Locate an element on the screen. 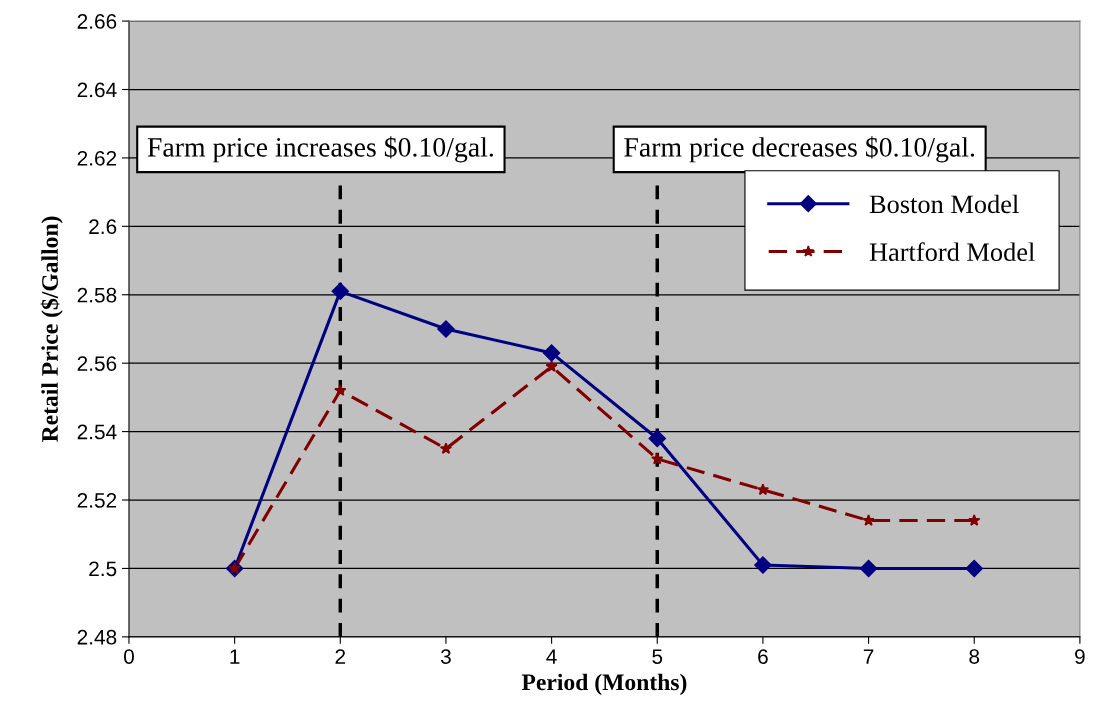  x-tick-label: 3 is located at coordinates (445, 656).